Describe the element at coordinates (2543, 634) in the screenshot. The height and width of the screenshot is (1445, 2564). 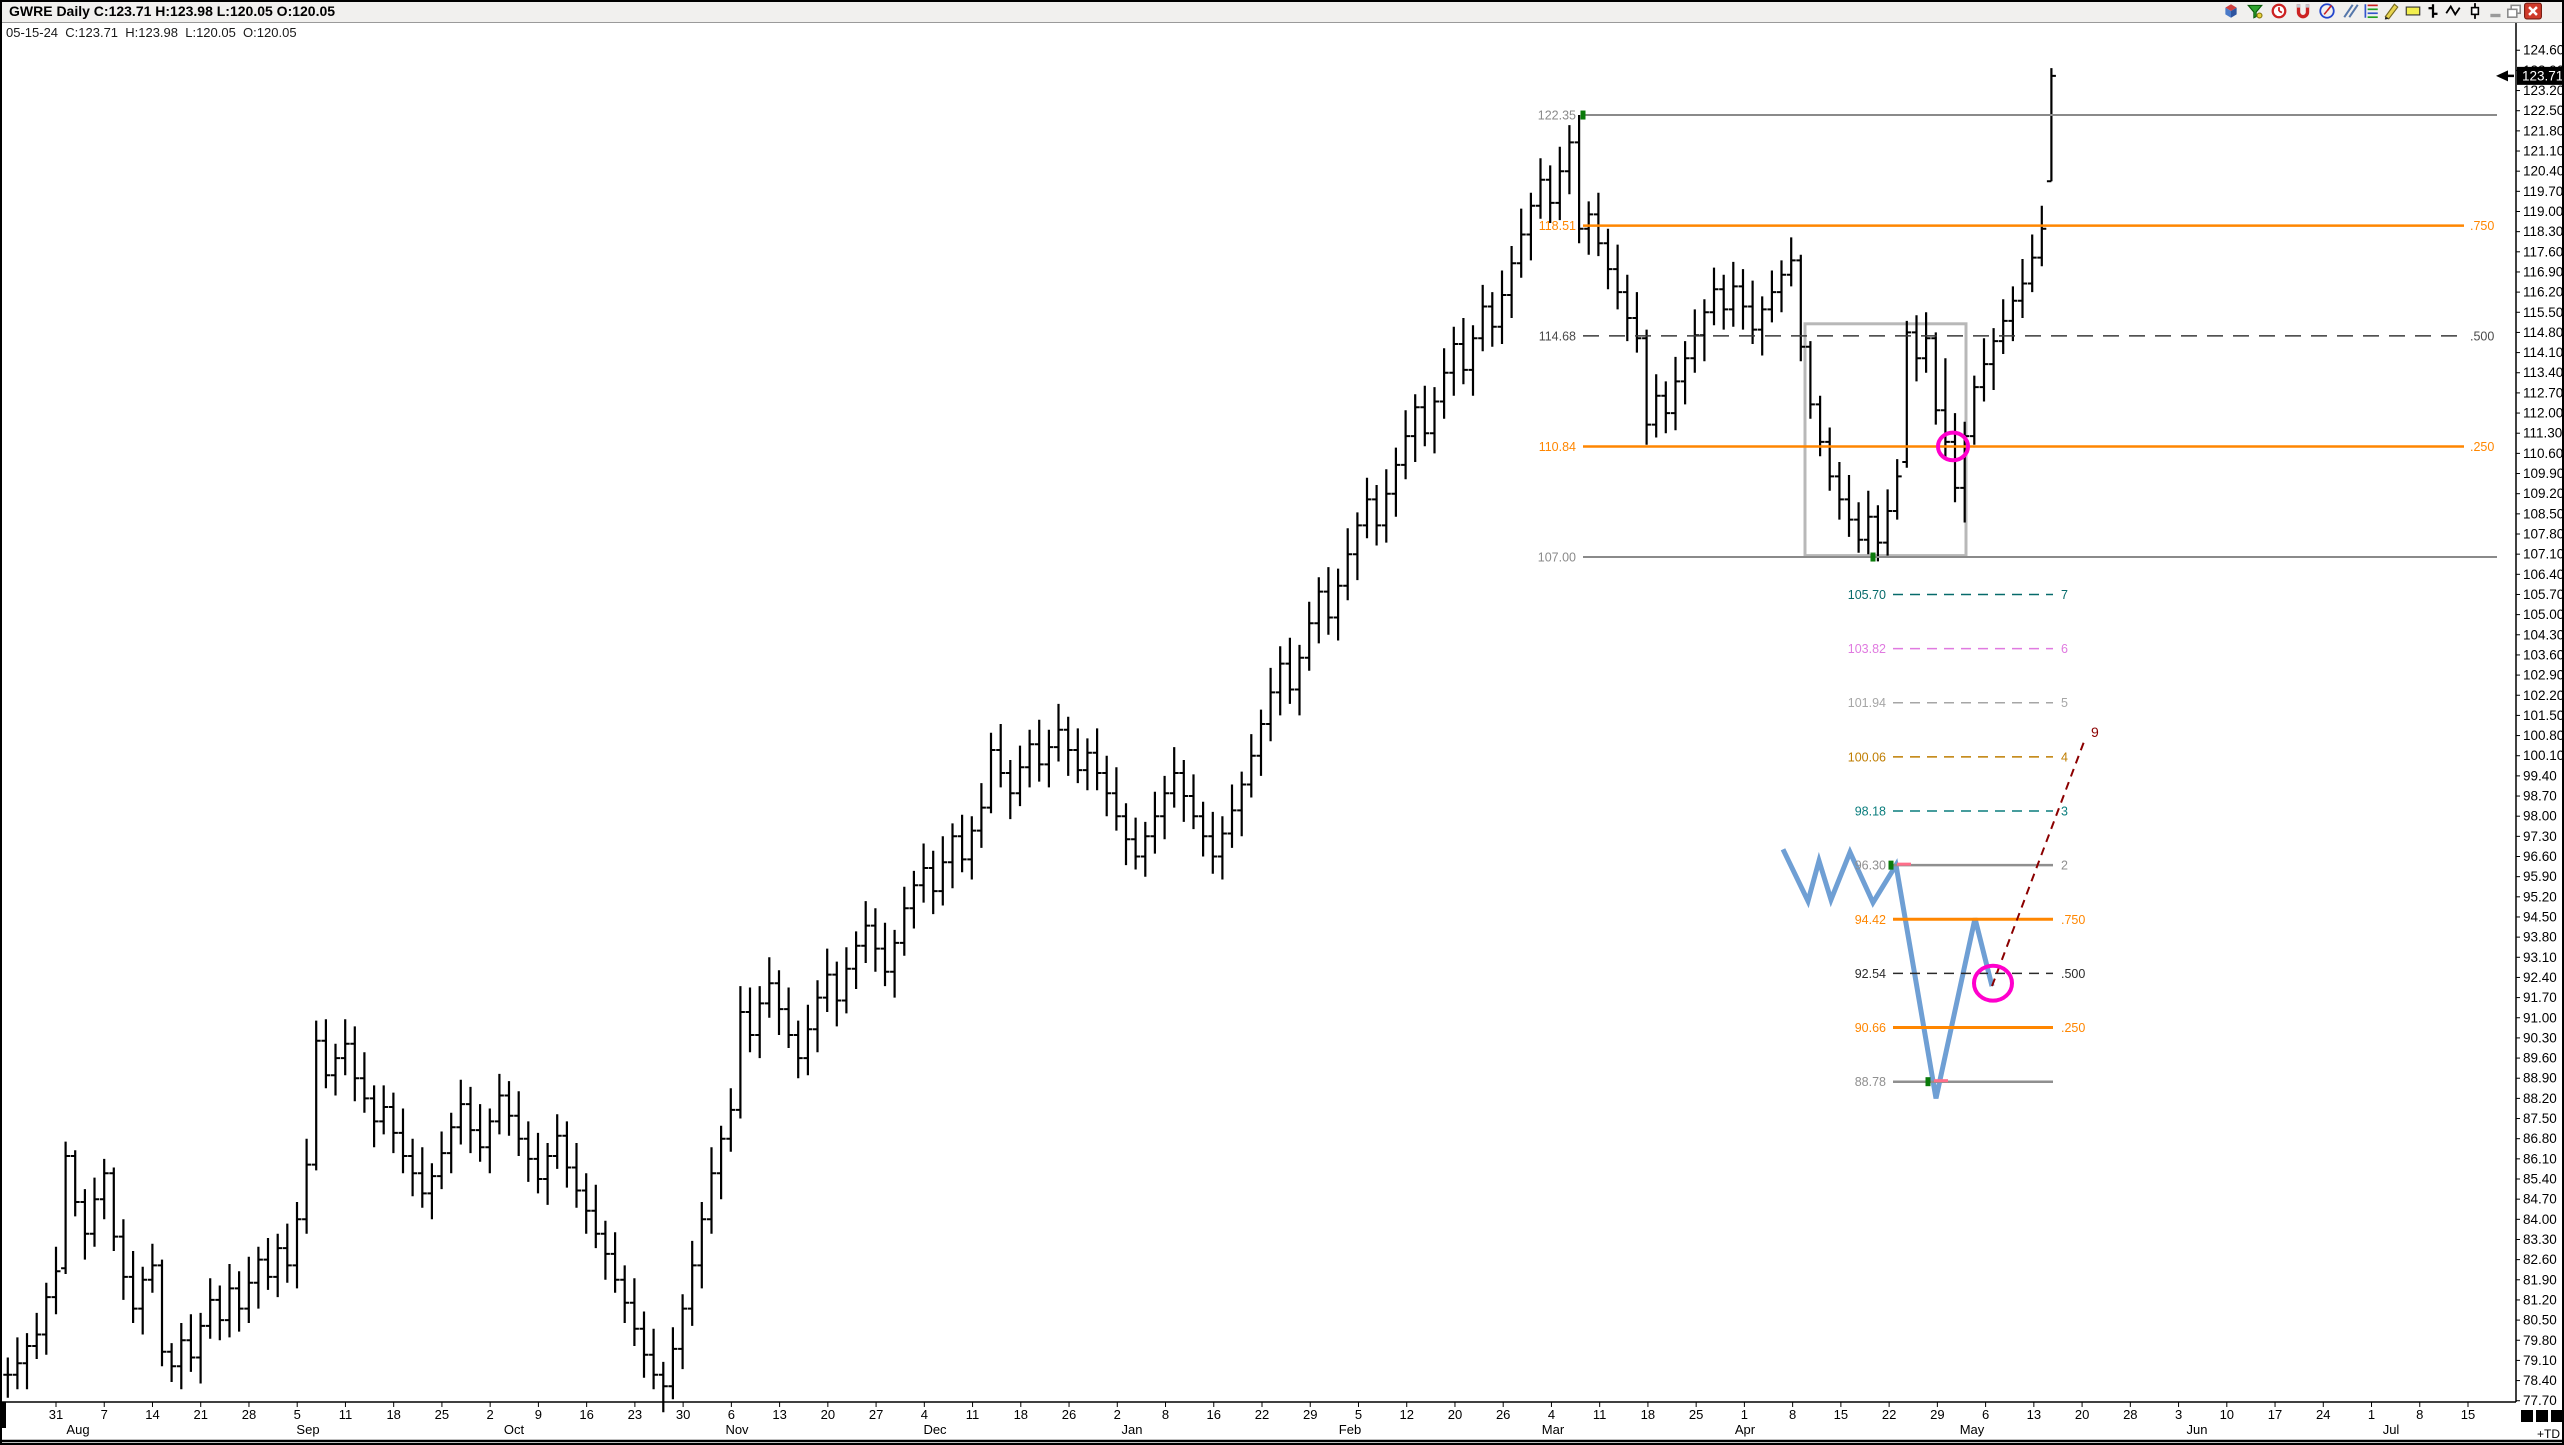
I see `price-axis-label: 104.30` at that location.